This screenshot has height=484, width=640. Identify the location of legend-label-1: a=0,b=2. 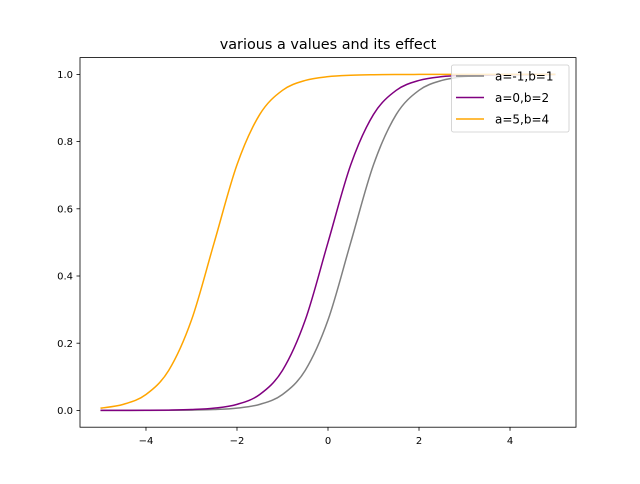
(522, 98).